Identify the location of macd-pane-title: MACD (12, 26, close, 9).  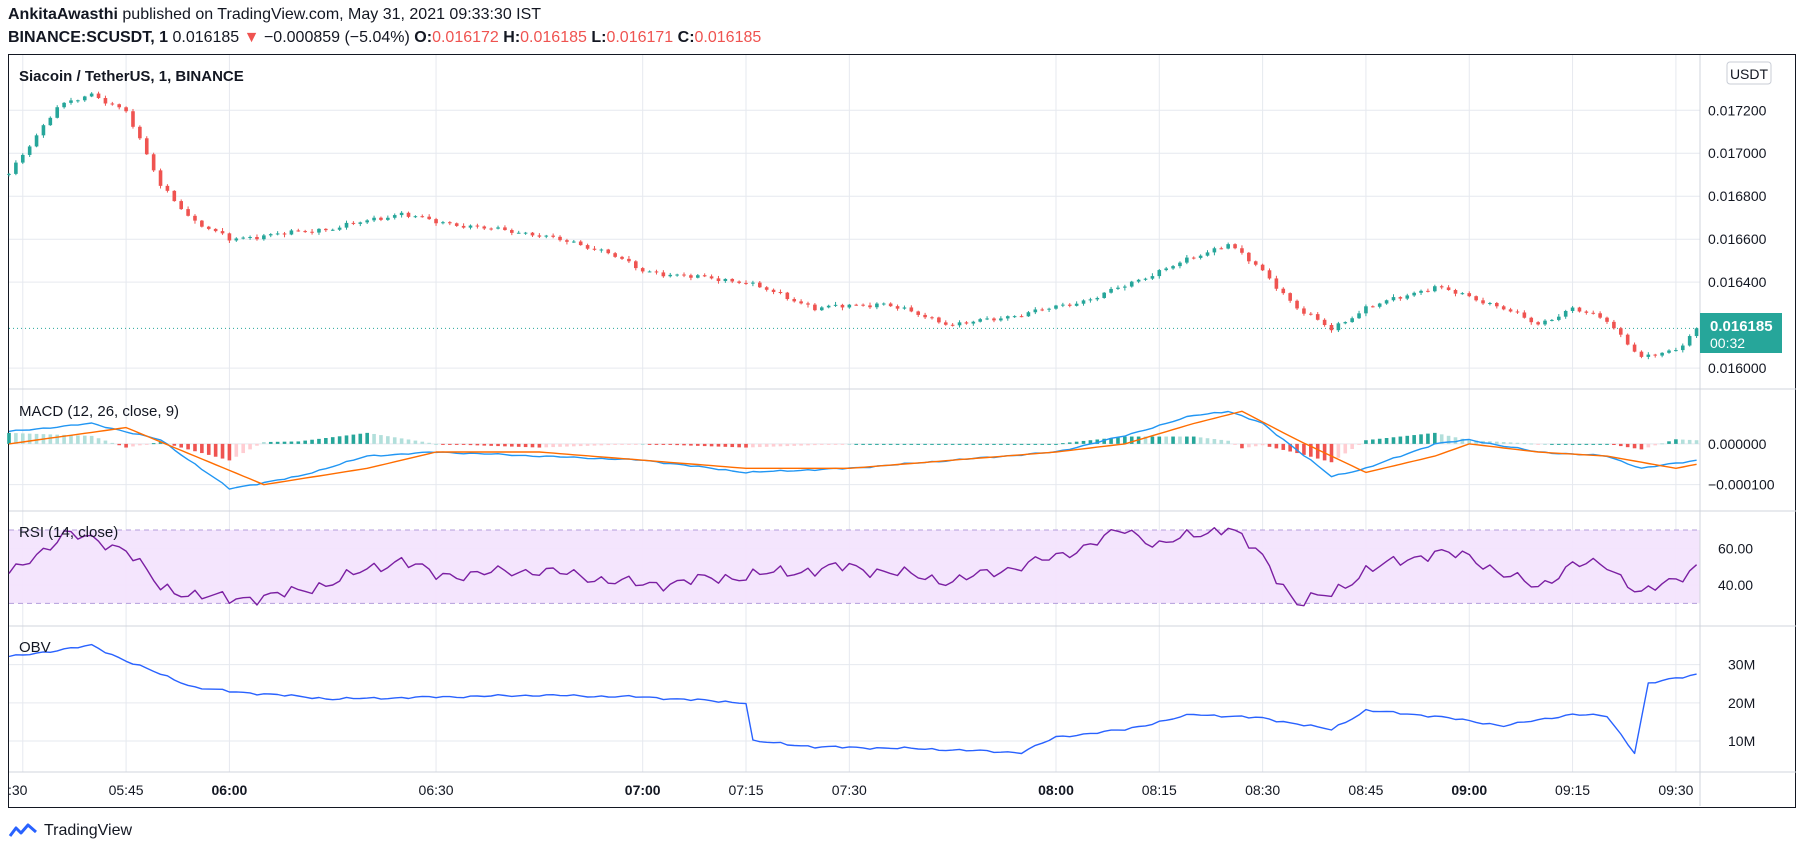
(99, 411).